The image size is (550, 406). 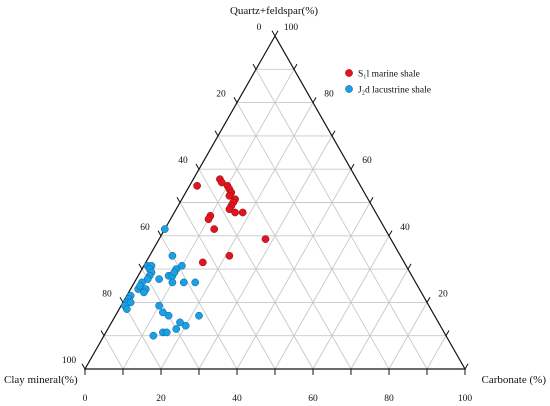 I want to click on right-tick-label-4: 20, so click(x=443, y=294).